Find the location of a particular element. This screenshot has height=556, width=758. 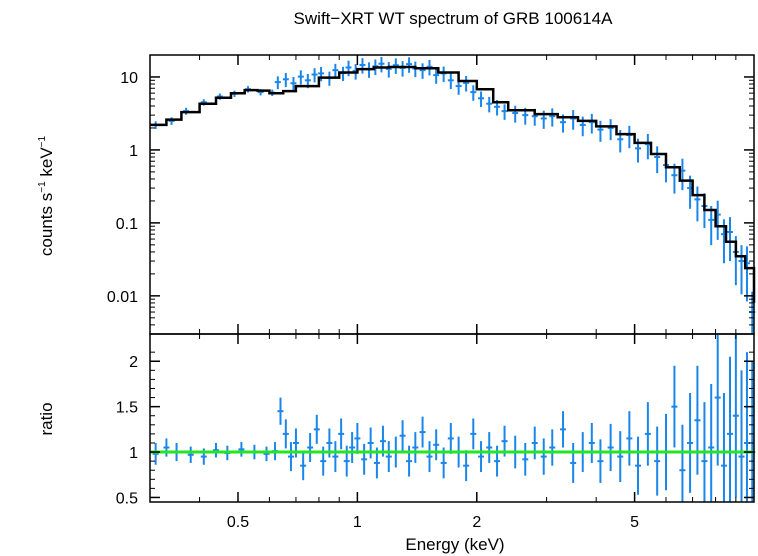

y-tick-label: 0.5 is located at coordinates (127, 498).